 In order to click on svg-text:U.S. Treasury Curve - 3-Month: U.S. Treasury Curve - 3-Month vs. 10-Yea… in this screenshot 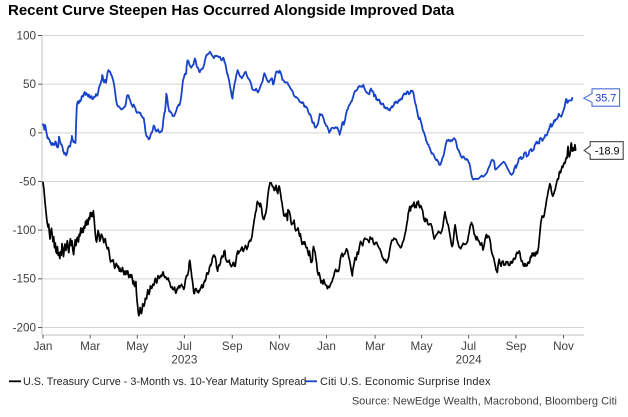, I will do `click(164, 382)`.